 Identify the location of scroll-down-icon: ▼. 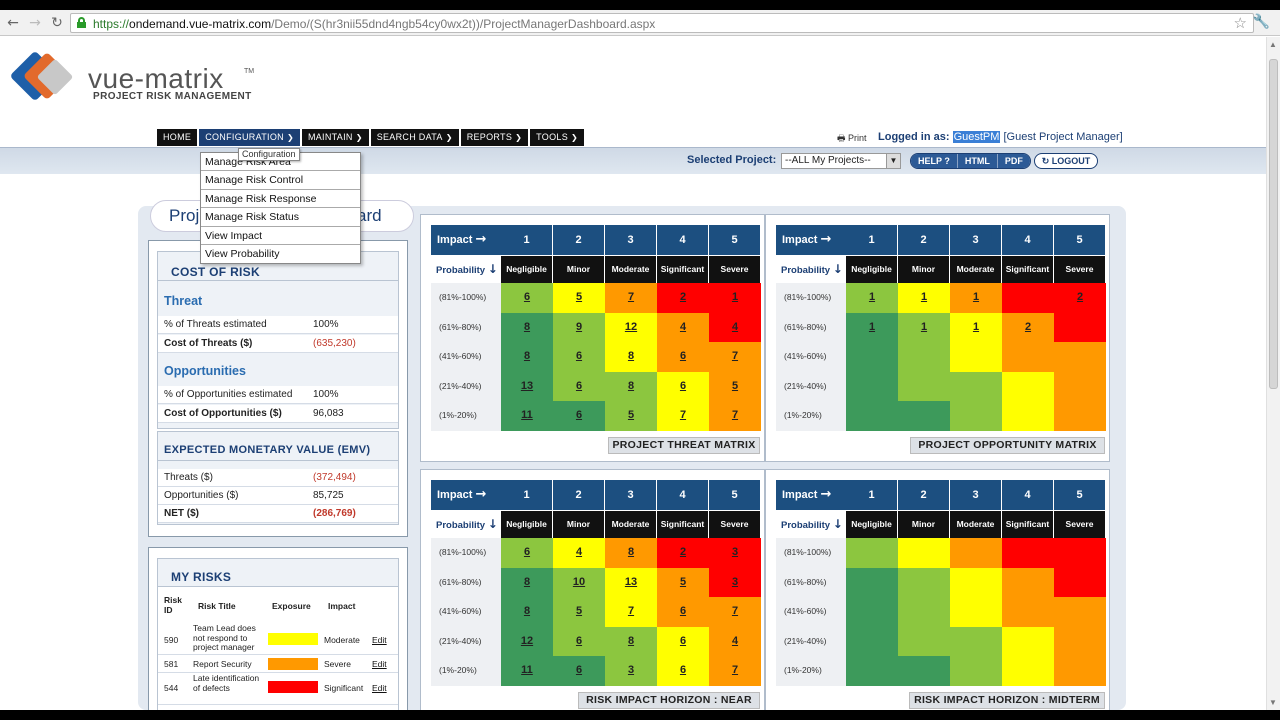
(1273, 702).